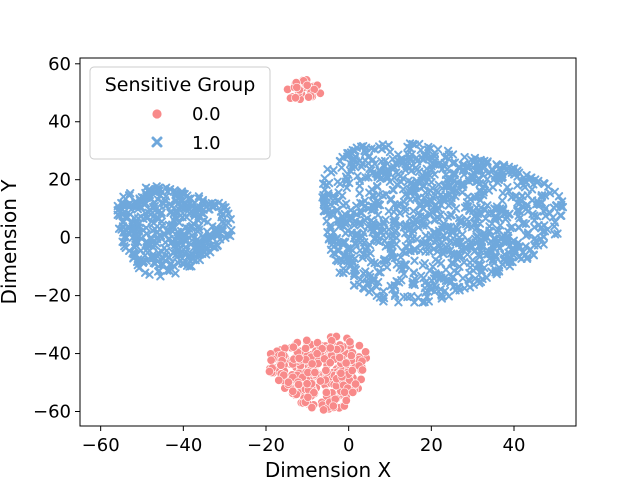 This screenshot has height=480, width=640. I want to click on x-tick-label-4: 20, so click(431, 445).